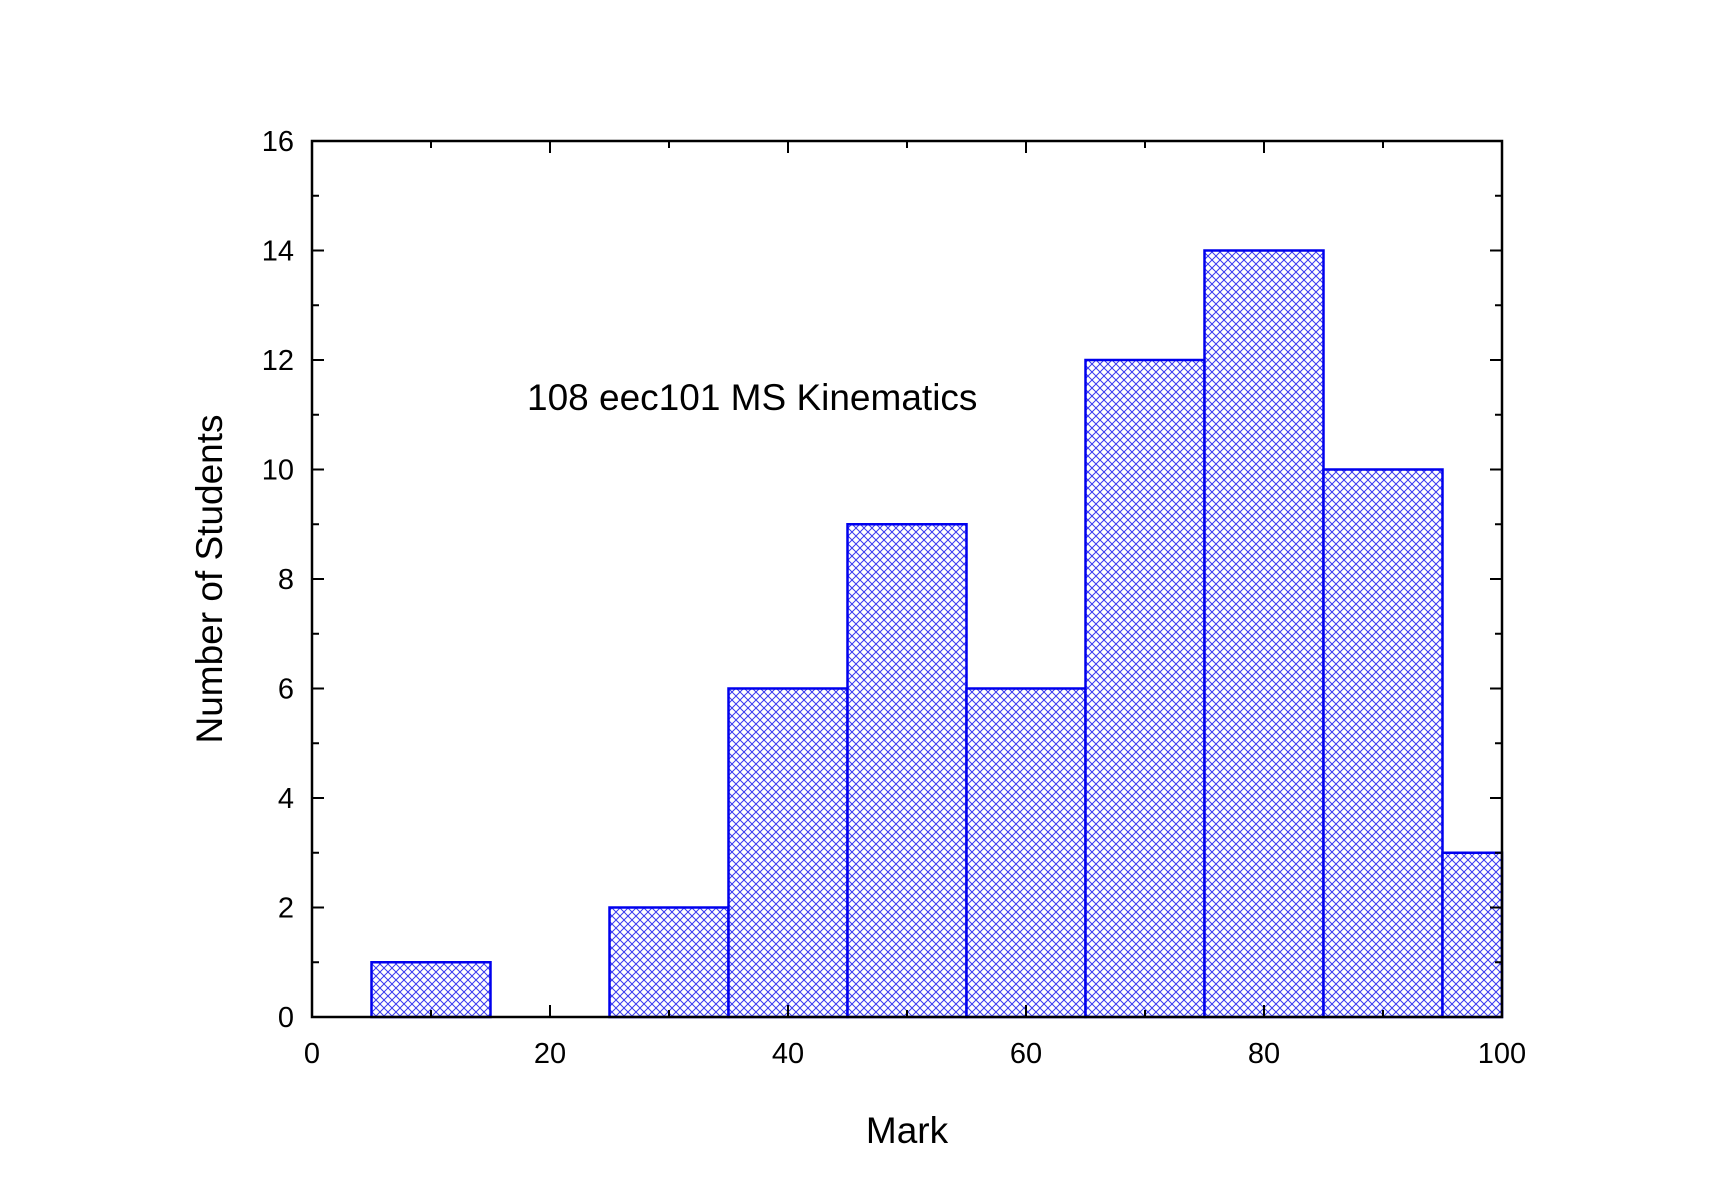 Image resolution: width=1719 pixels, height=1203 pixels. What do you see at coordinates (286, 799) in the screenshot?
I see `y-tick-label: 4` at bounding box center [286, 799].